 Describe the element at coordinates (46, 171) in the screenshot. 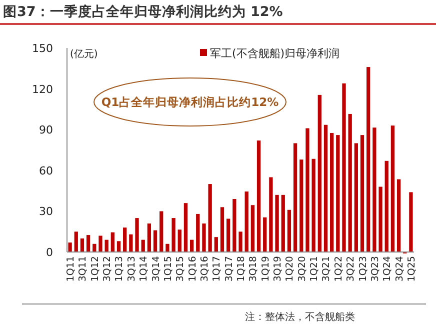

I see `y-tick-label: 60` at that location.